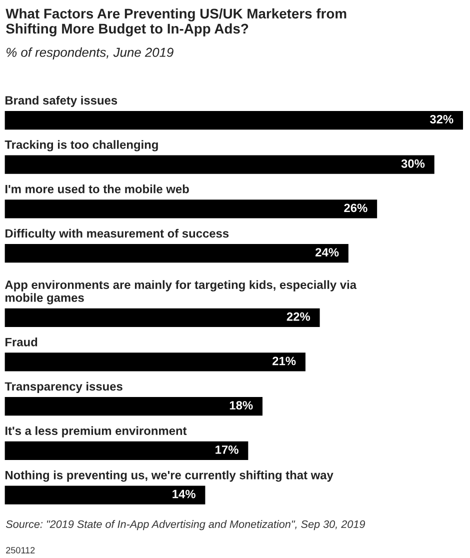  I want to click on y-tick-label: Nothing is preventing us, we're currently shifting that way, so click(170, 476).